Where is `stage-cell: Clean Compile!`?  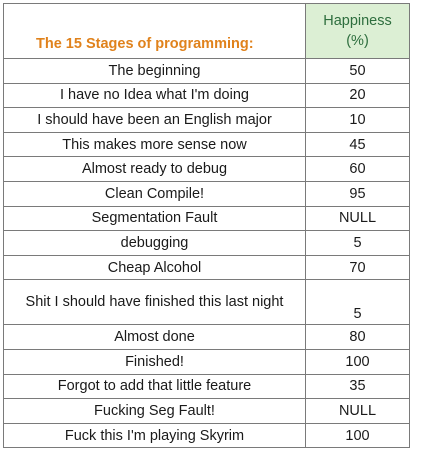 stage-cell: Clean Compile! is located at coordinates (154, 193).